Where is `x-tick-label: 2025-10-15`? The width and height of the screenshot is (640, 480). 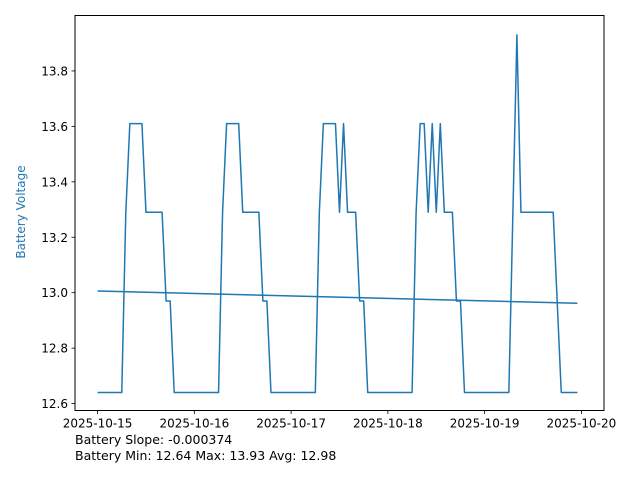 x-tick-label: 2025-10-15 is located at coordinates (98, 424).